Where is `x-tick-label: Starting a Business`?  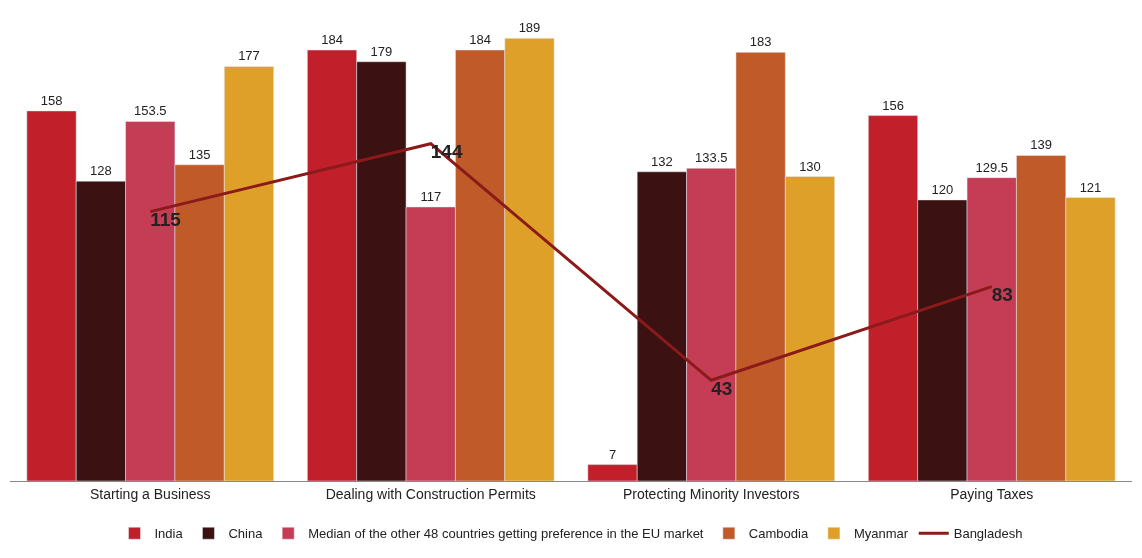 x-tick-label: Starting a Business is located at coordinates (150, 493).